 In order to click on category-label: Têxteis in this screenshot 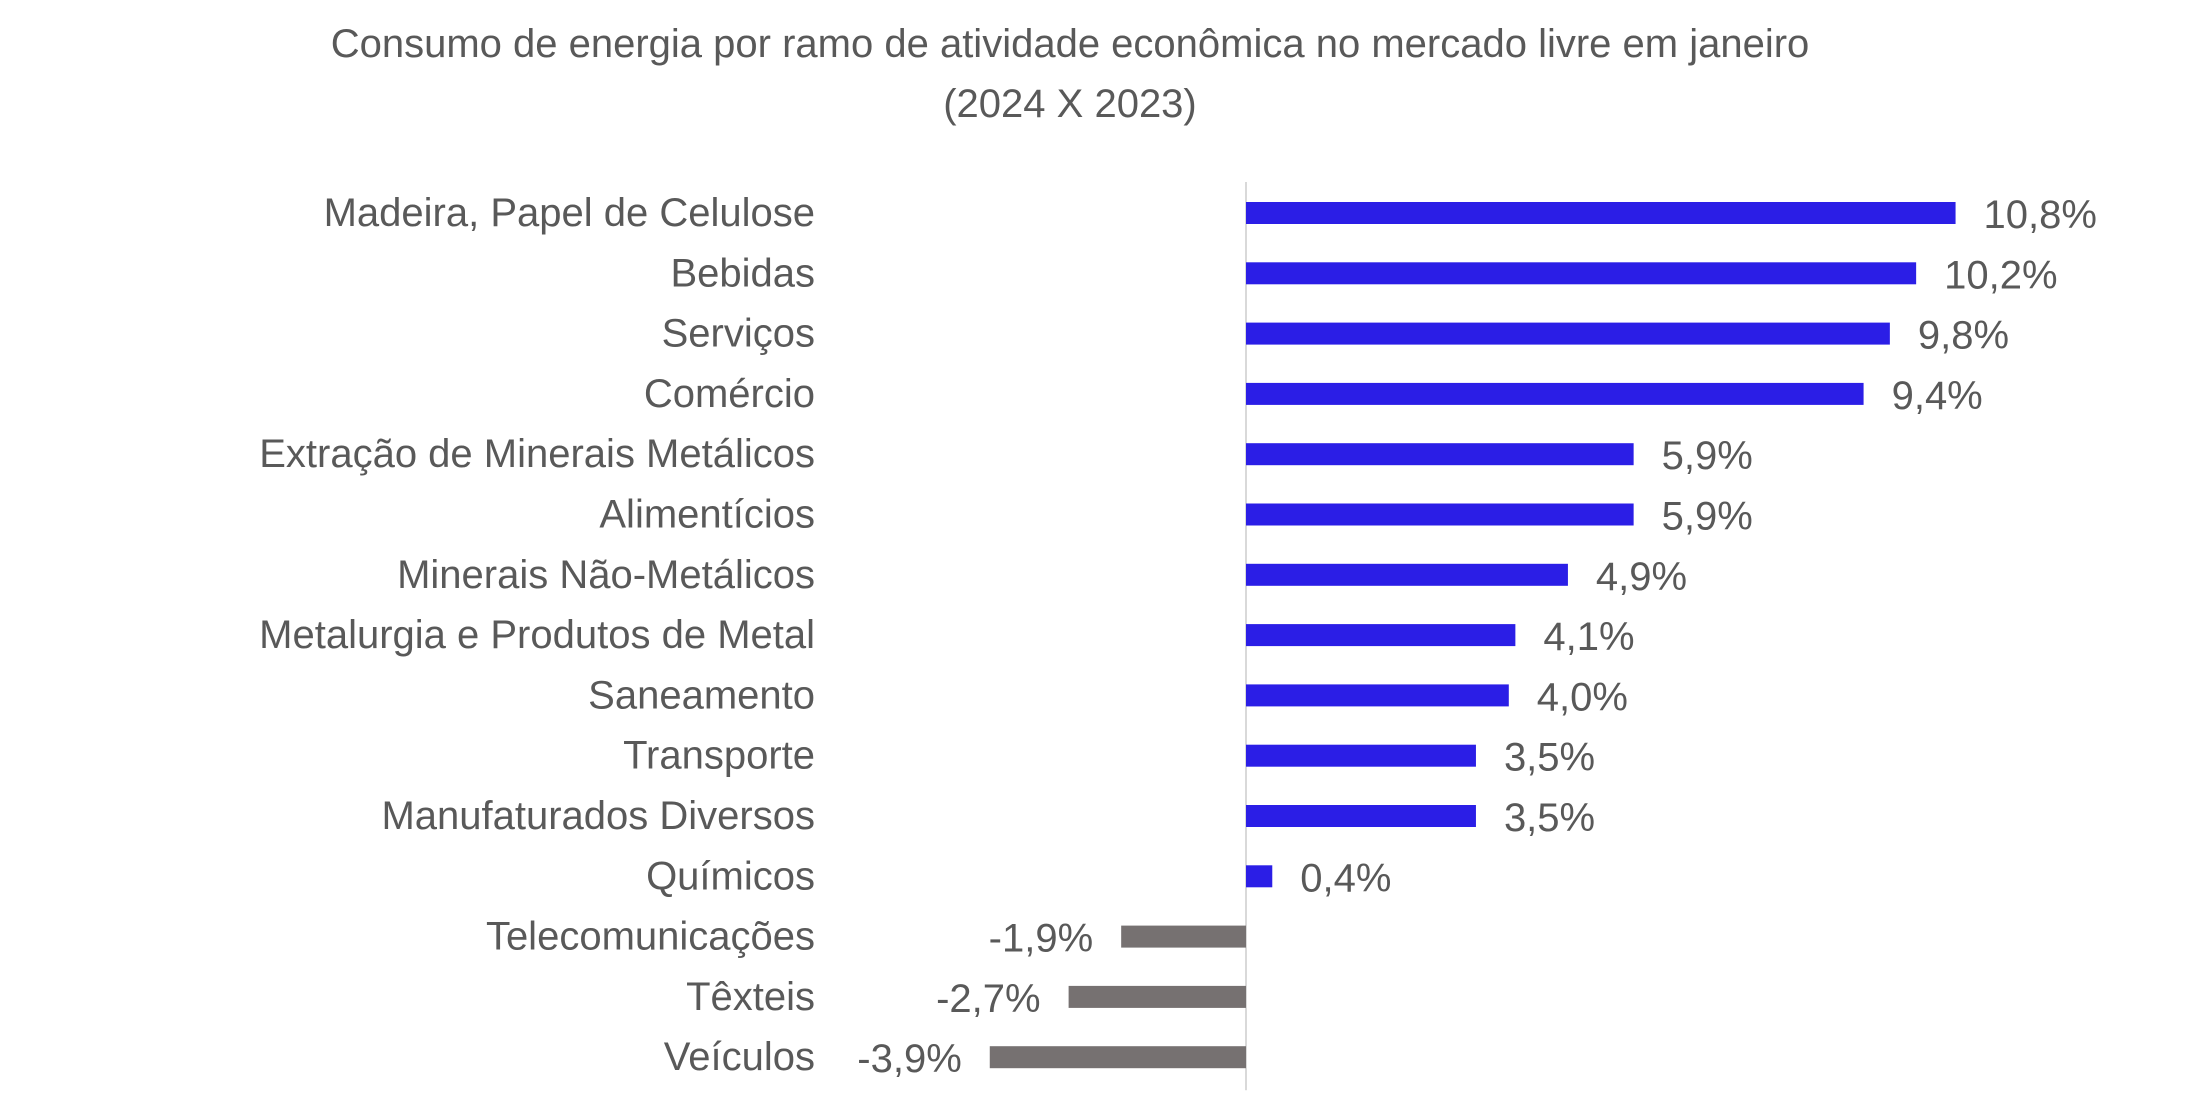, I will do `click(750, 997)`.